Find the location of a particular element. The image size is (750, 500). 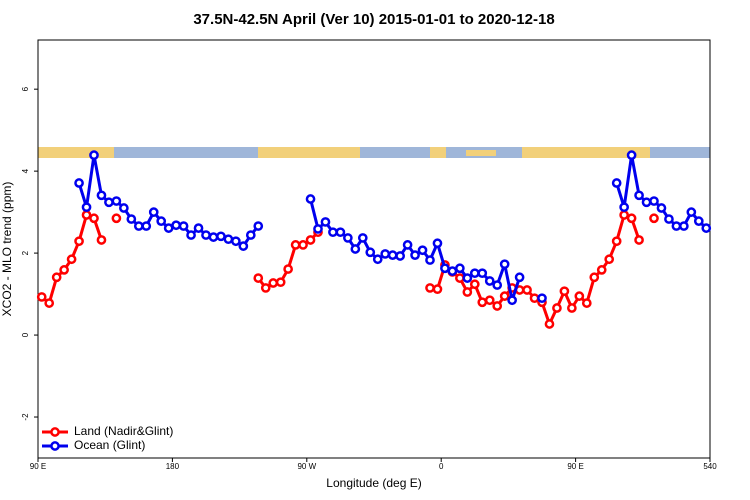

land-ocean-strip is located at coordinates (374, 152).